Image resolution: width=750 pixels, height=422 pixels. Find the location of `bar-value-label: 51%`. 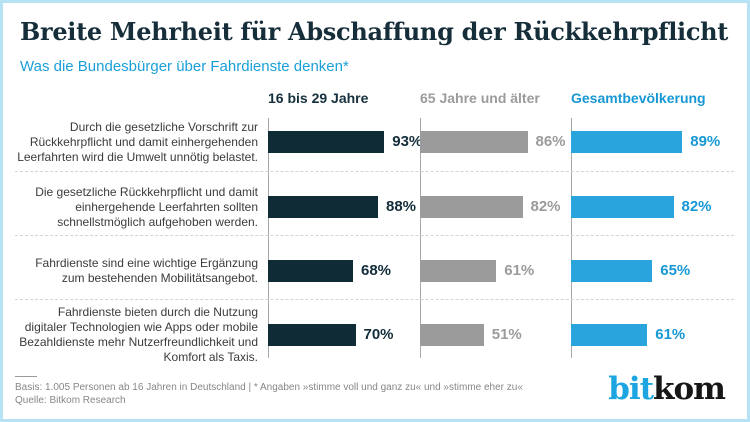

bar-value-label: 51% is located at coordinates (506, 334).